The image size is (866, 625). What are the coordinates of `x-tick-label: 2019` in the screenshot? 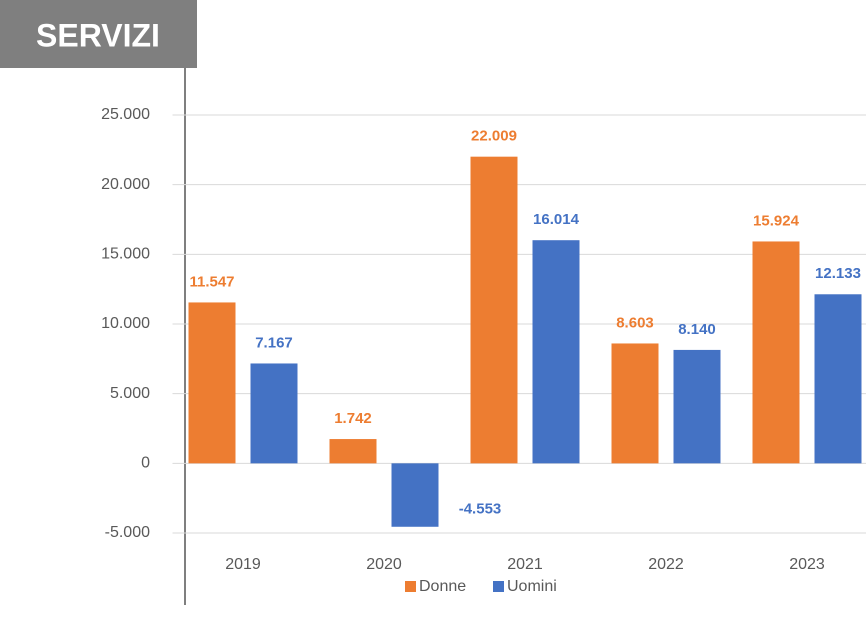 It's located at (243, 564).